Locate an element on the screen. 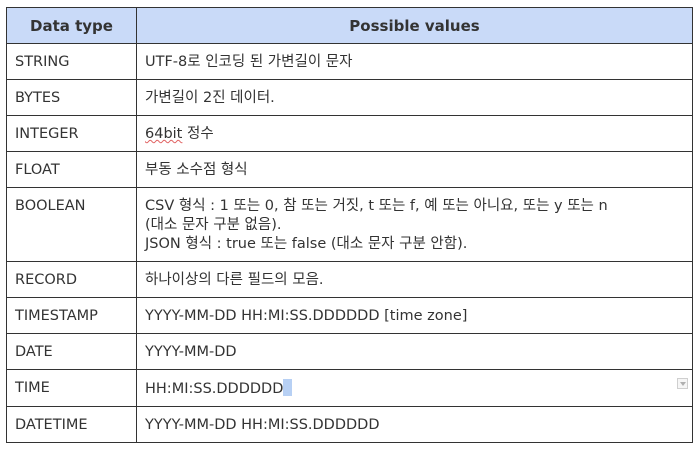  header-row: Data type Possible values is located at coordinates (349, 25).